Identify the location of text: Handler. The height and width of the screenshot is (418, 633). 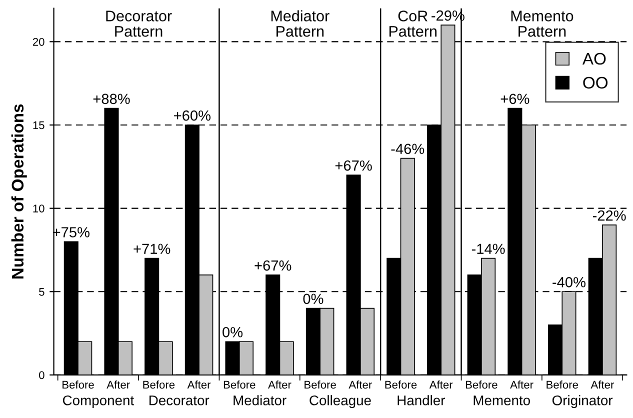
(422, 400).